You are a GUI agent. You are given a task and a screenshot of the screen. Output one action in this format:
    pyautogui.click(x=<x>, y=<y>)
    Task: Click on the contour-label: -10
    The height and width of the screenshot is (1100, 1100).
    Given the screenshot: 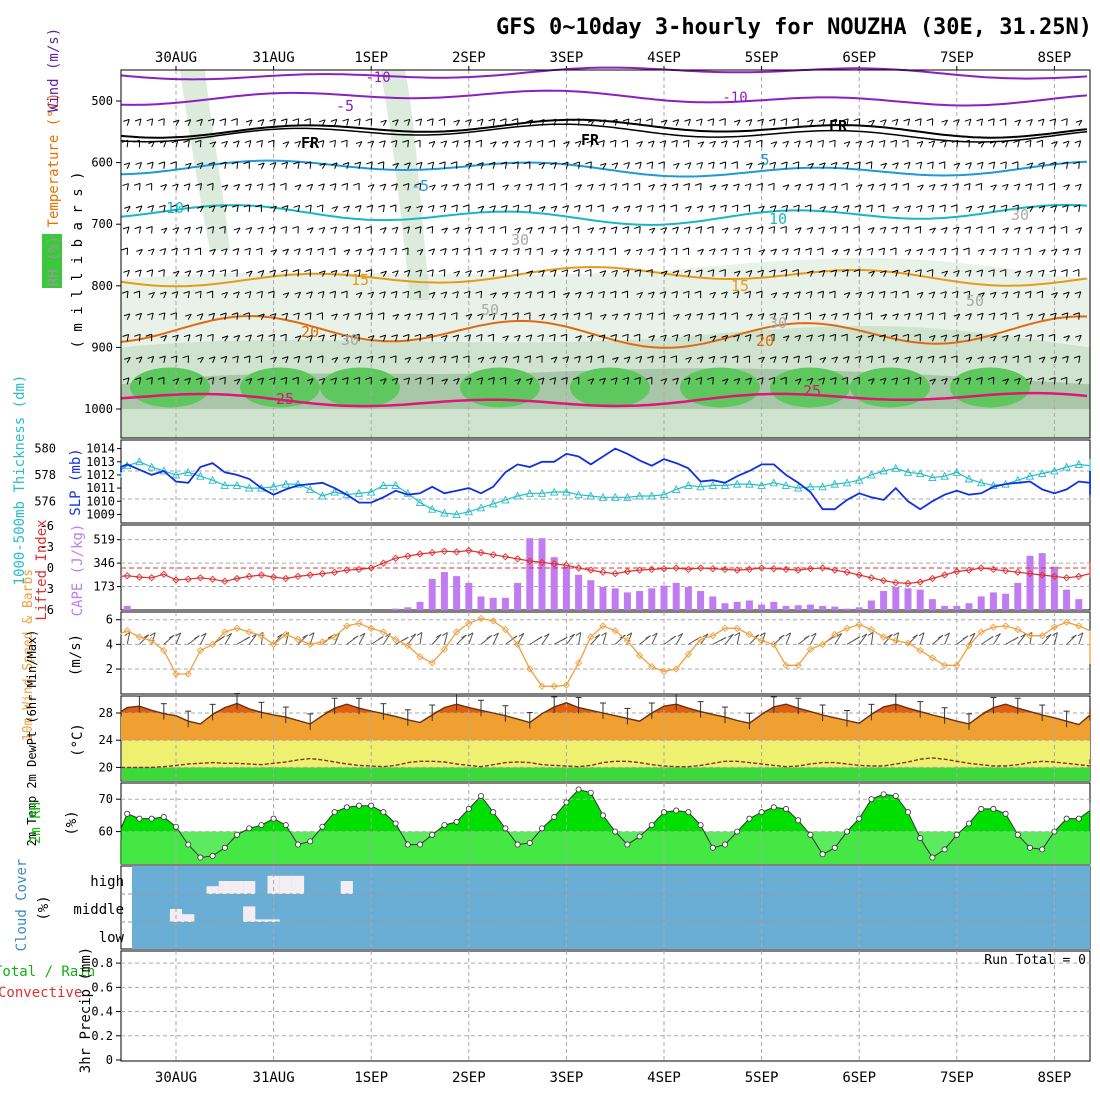 What is the action you would take?
    pyautogui.click(x=377, y=78)
    